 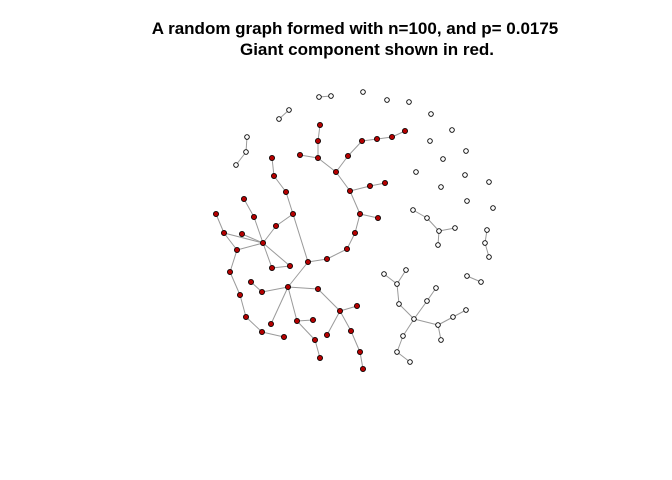 What do you see at coordinates (337, 254) in the screenshot?
I see `edge-g36-g37` at bounding box center [337, 254].